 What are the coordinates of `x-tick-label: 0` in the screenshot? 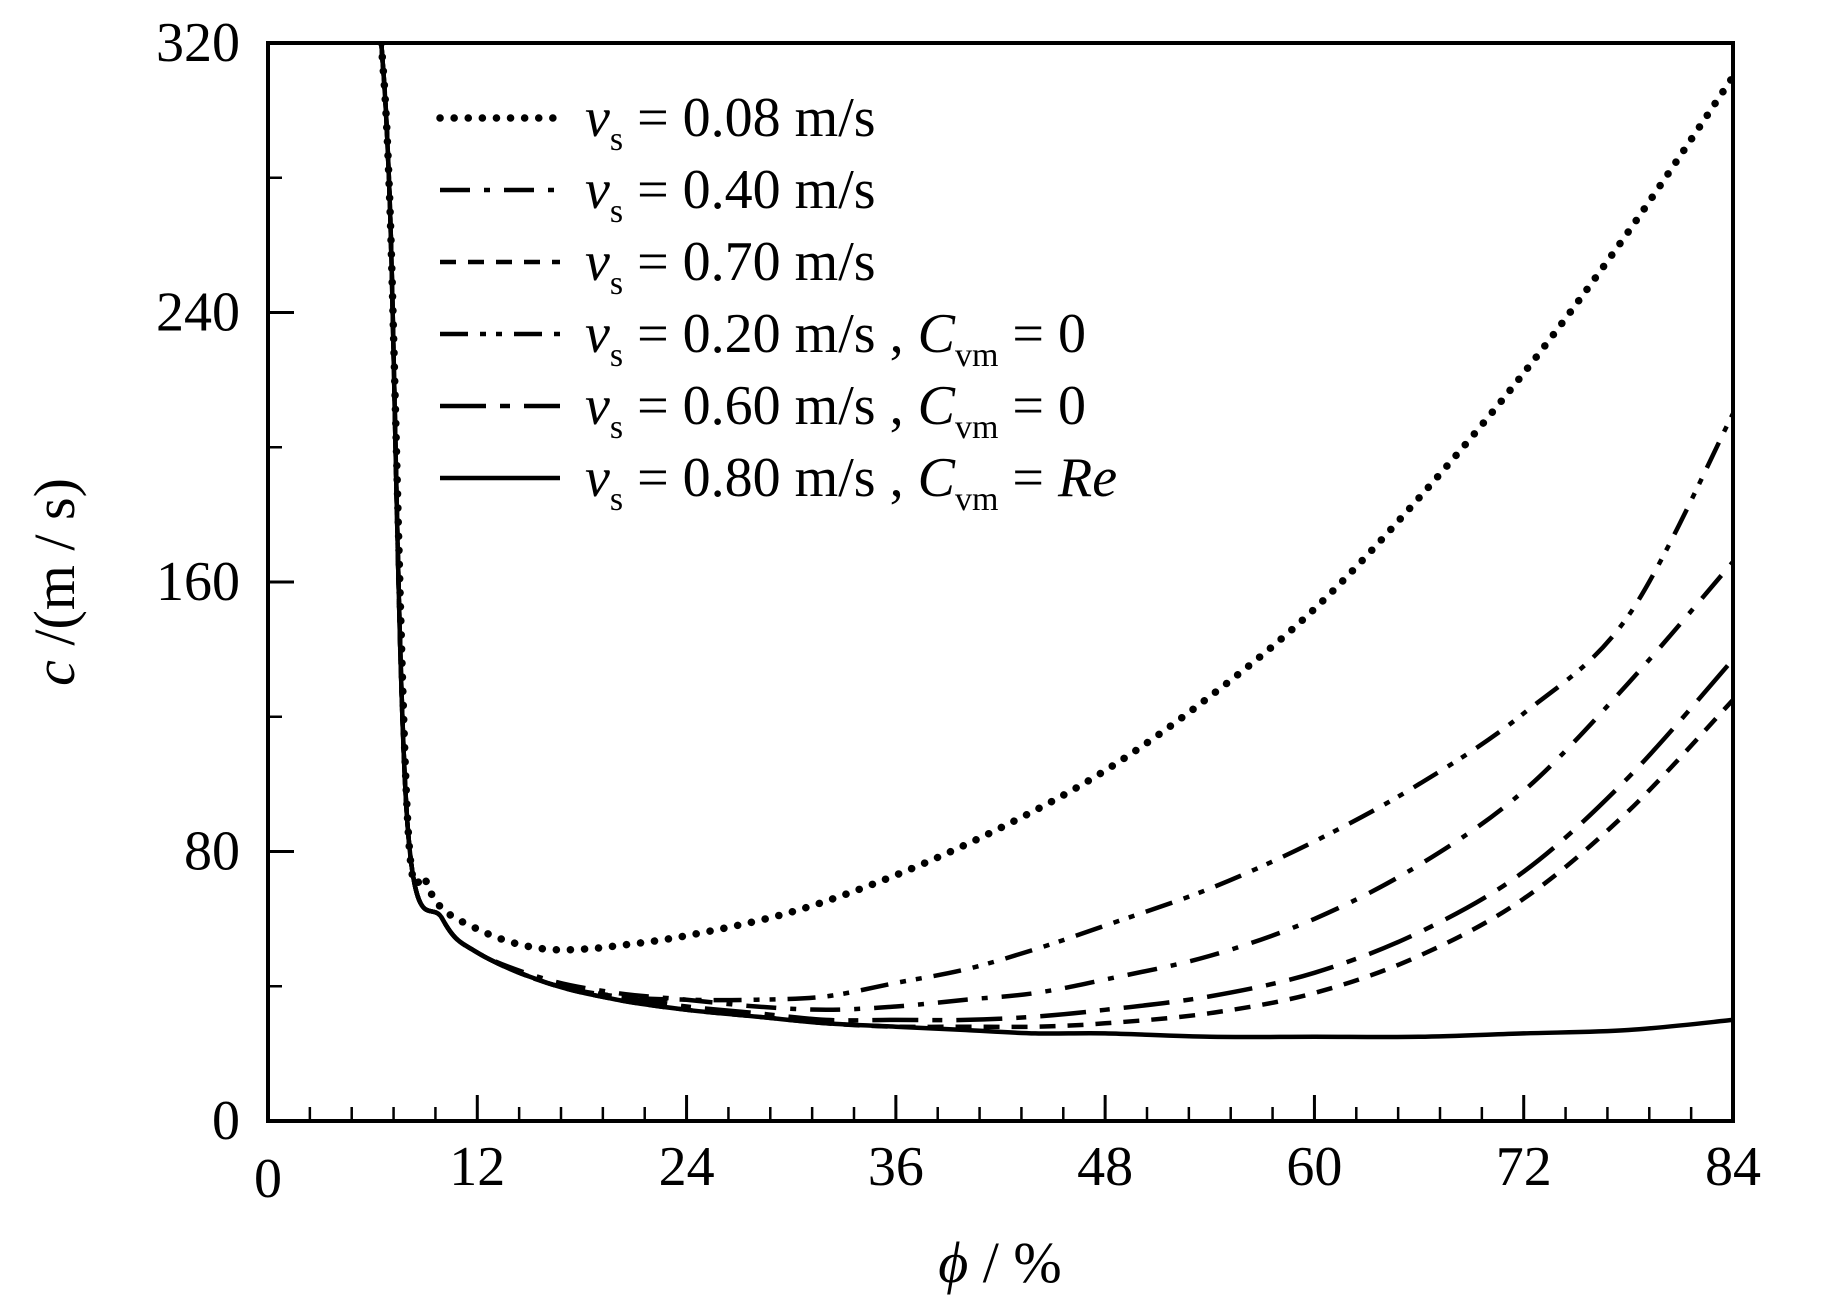 It's located at (268, 1179).